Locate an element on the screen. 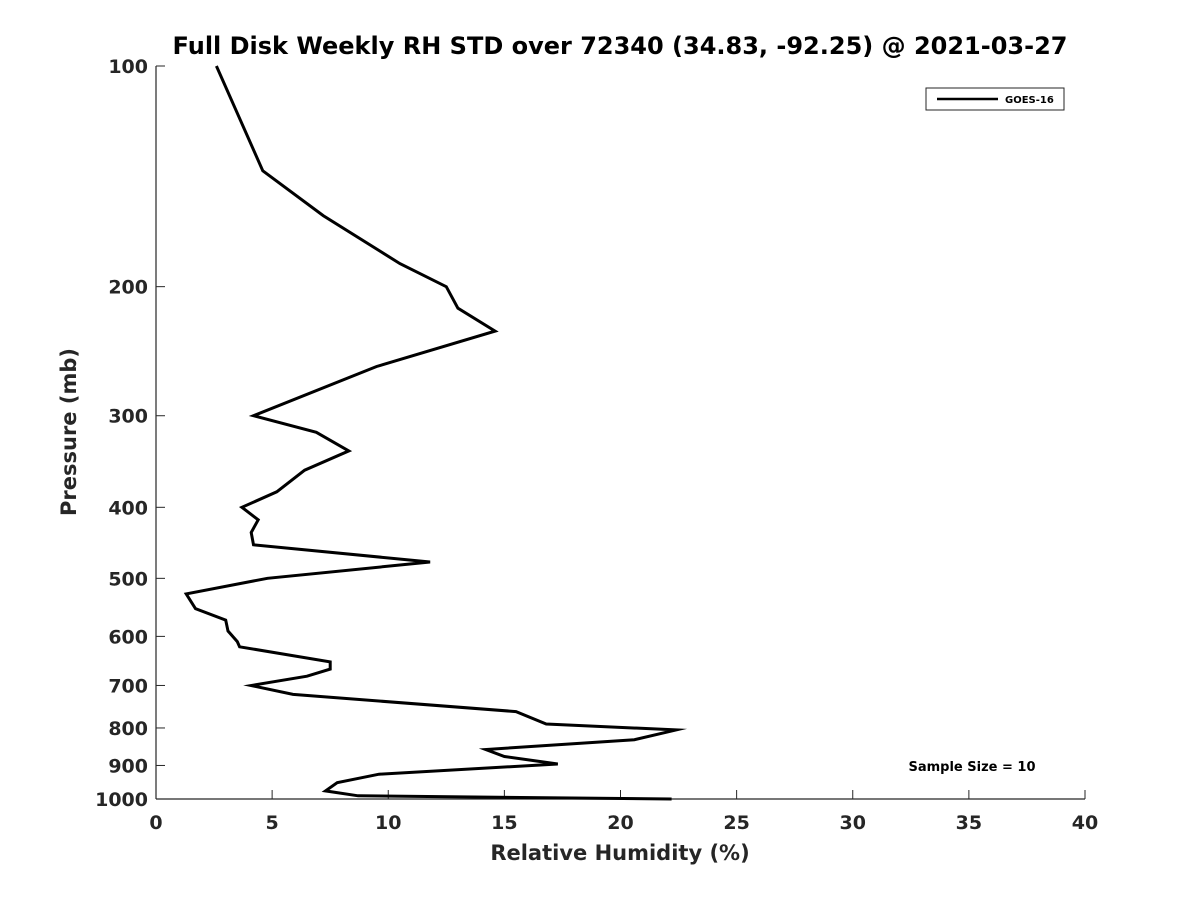  x-tick-label: 20 is located at coordinates (620, 823).